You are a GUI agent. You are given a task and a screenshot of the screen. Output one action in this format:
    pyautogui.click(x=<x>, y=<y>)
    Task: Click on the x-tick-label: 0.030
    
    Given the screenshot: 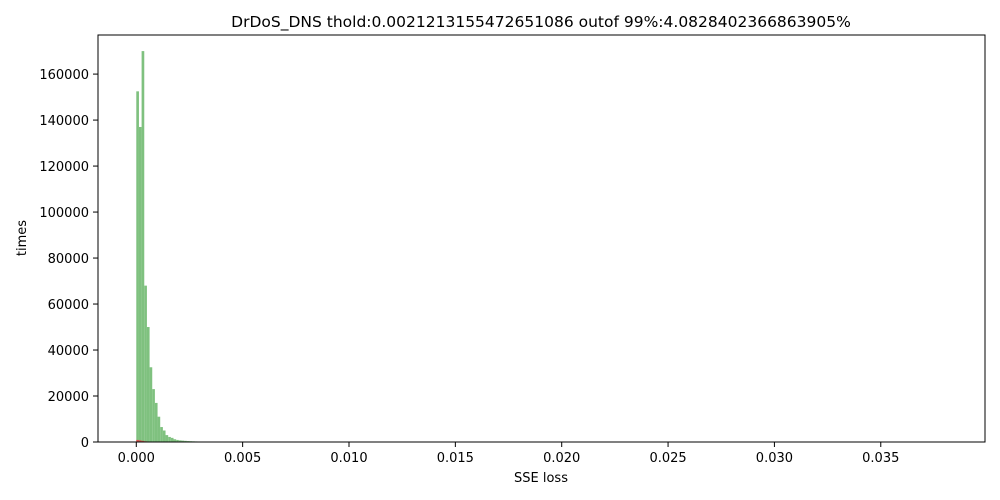 What is the action you would take?
    pyautogui.click(x=774, y=458)
    